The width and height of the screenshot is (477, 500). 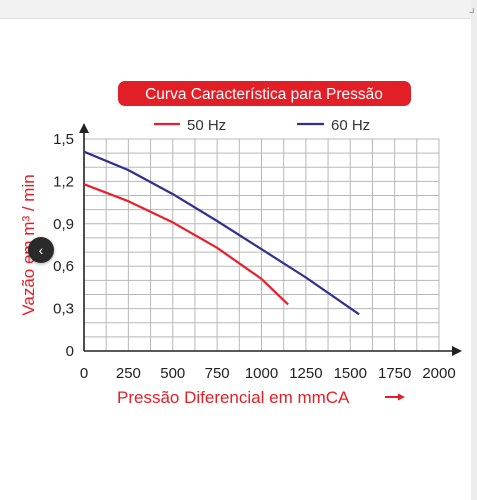 What do you see at coordinates (128, 373) in the screenshot?
I see `x-tick-label: 250` at bounding box center [128, 373].